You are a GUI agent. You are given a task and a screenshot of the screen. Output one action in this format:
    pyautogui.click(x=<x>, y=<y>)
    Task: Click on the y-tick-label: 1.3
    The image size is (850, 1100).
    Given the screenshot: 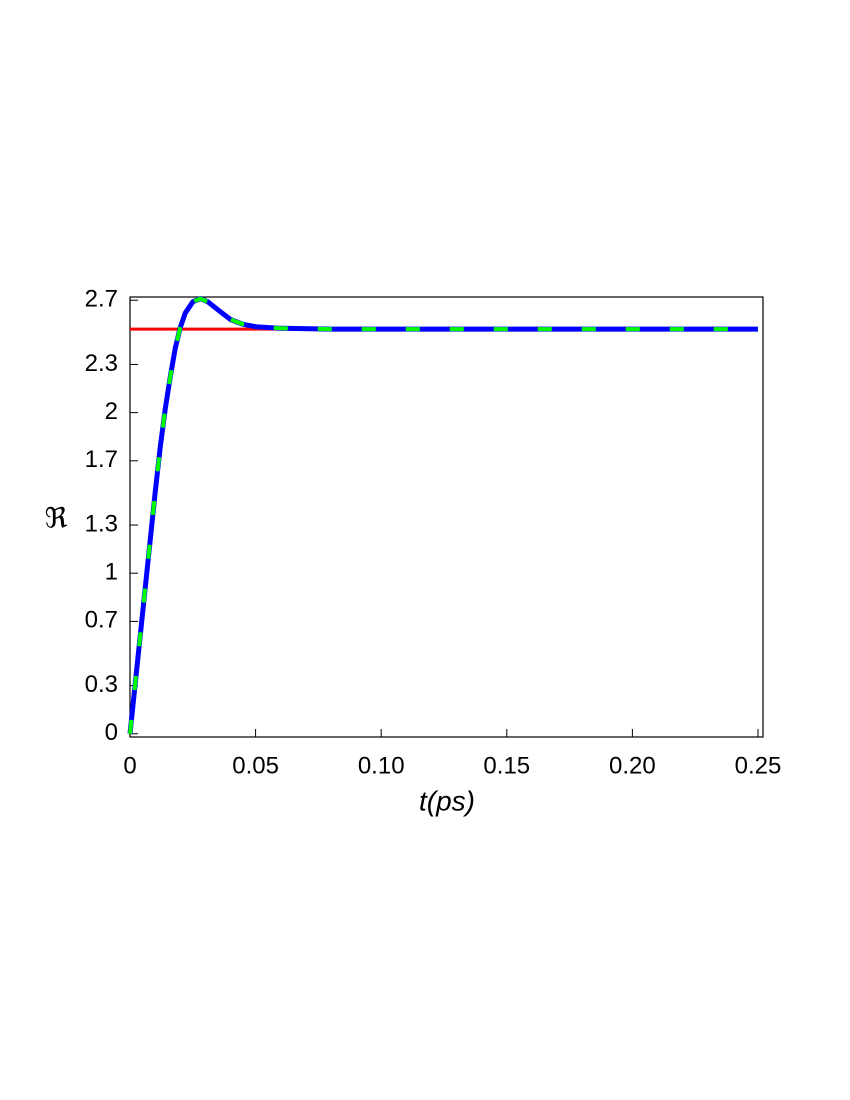 What is the action you would take?
    pyautogui.click(x=101, y=523)
    